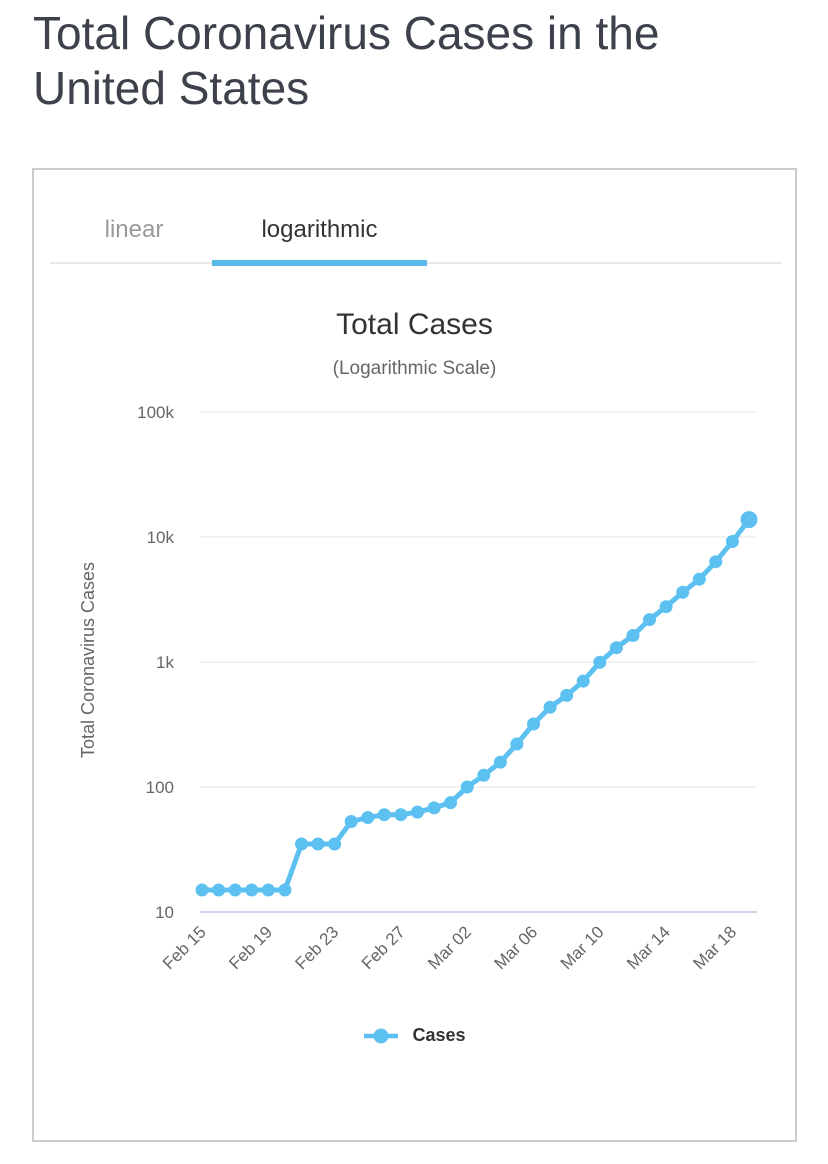  What do you see at coordinates (319, 263) in the screenshot?
I see `active-tab-underline` at bounding box center [319, 263].